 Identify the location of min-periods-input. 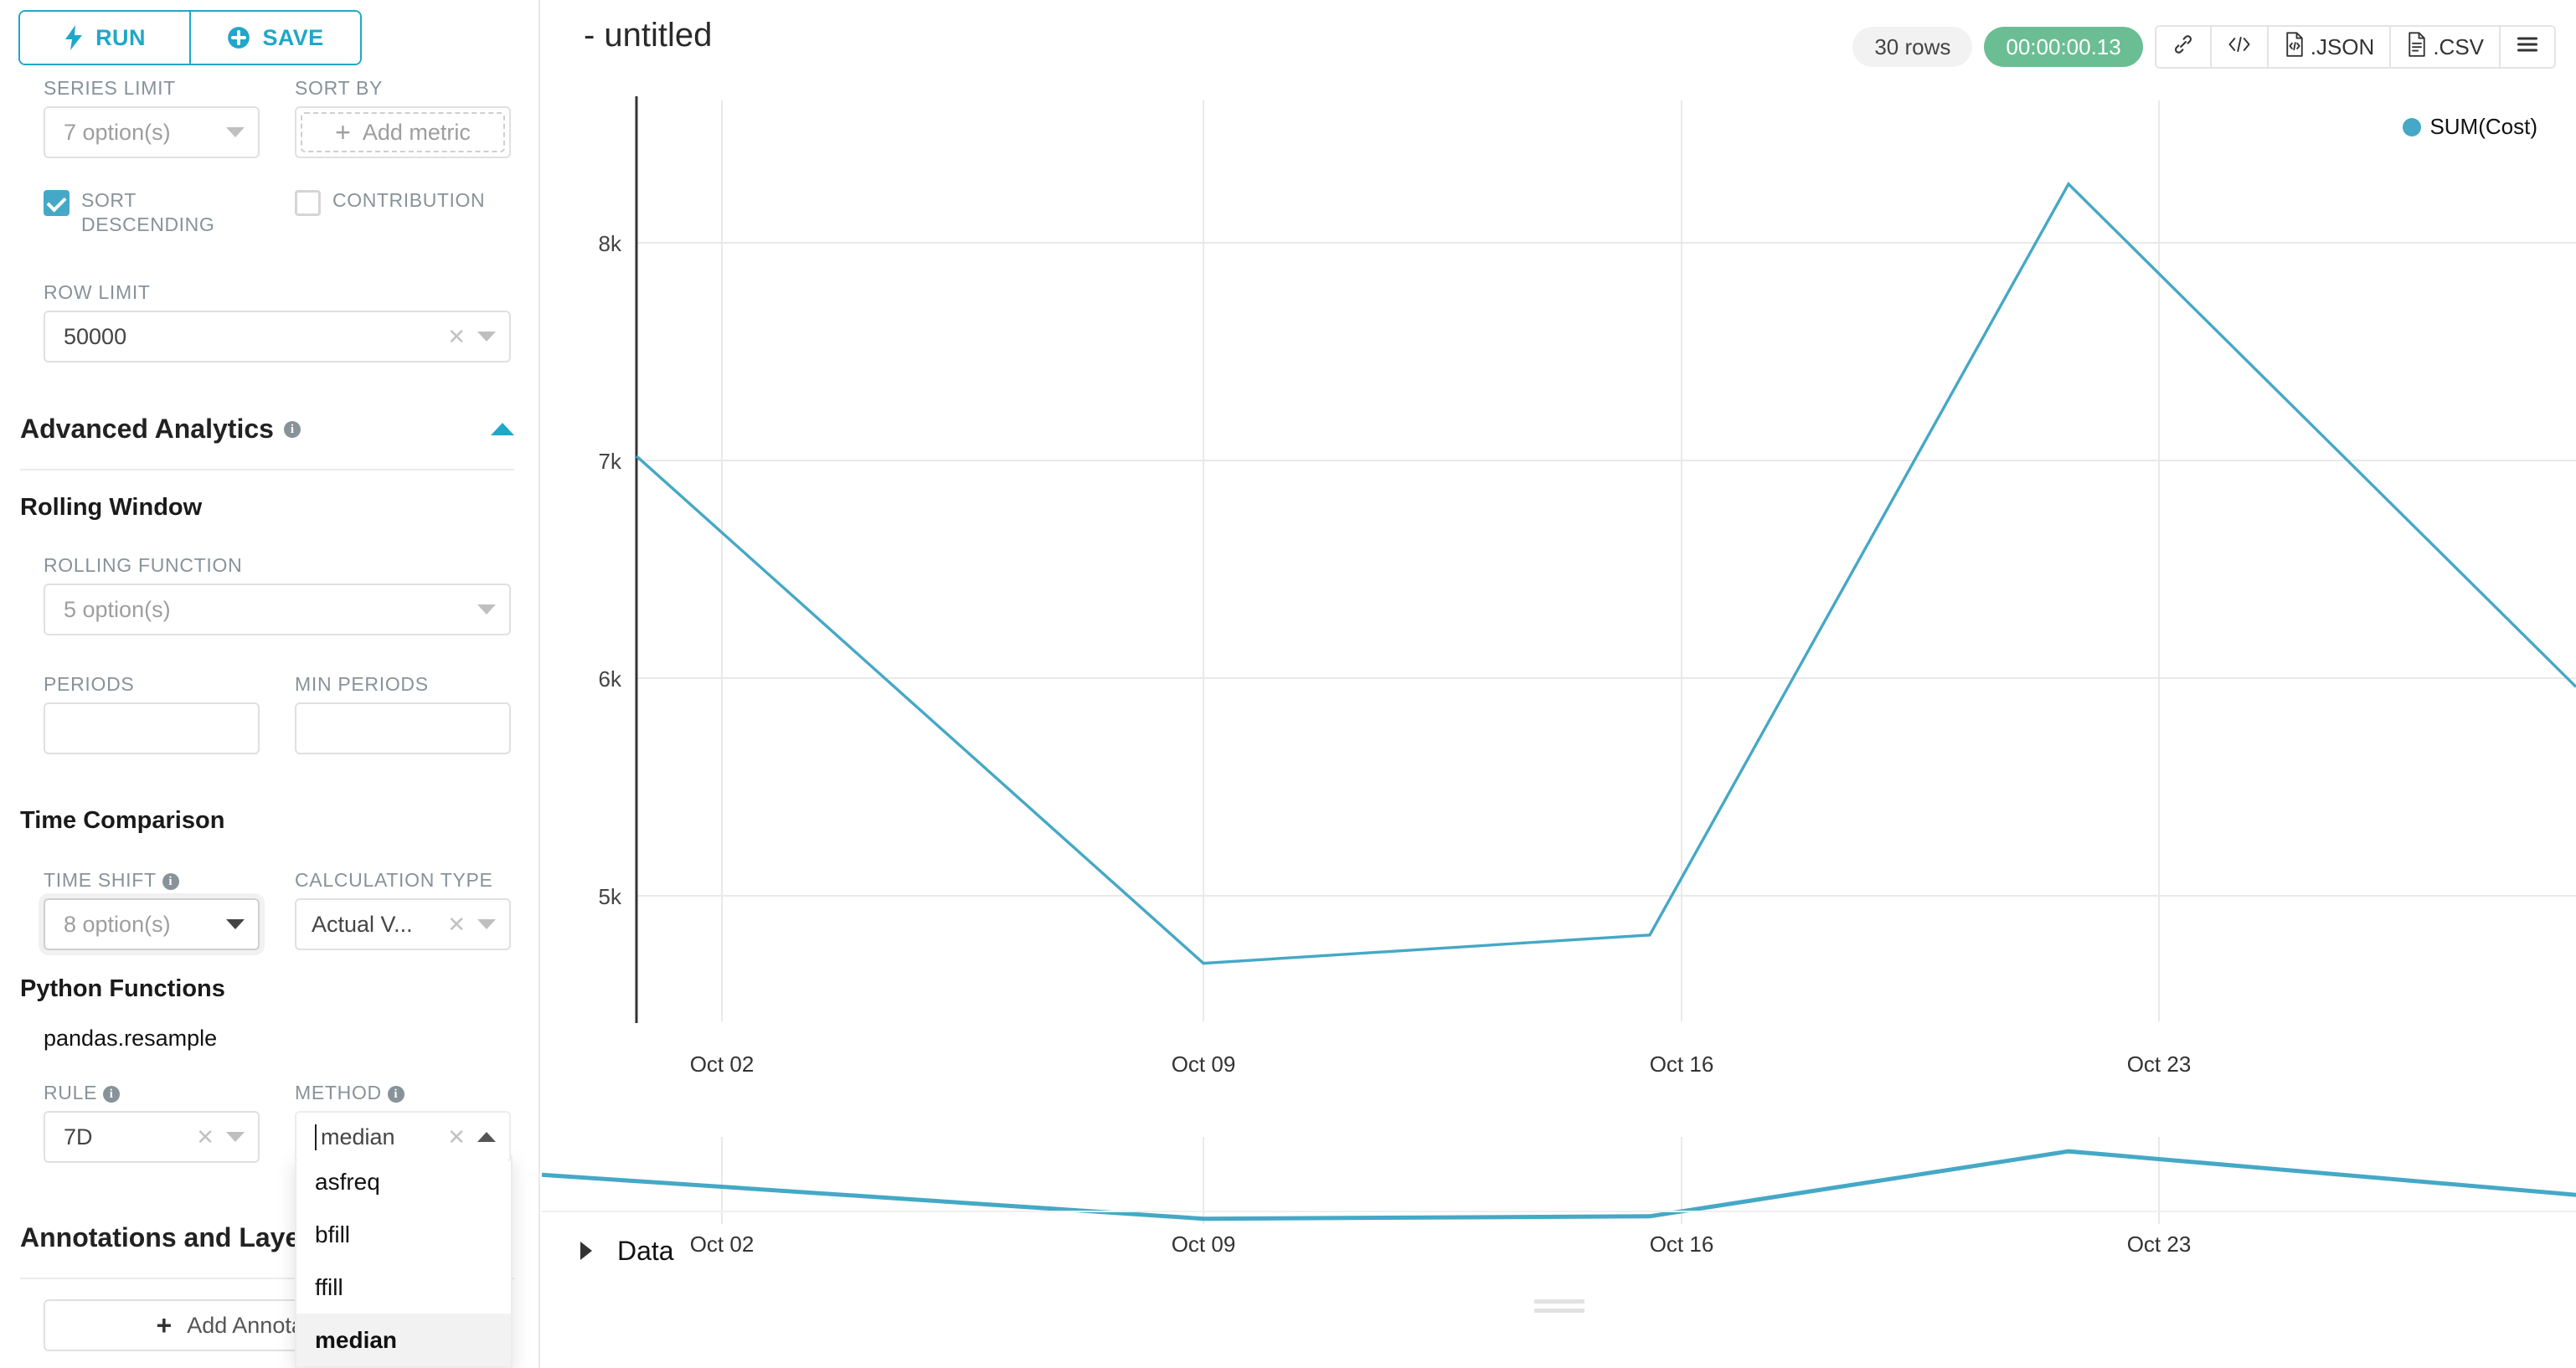
(403, 728).